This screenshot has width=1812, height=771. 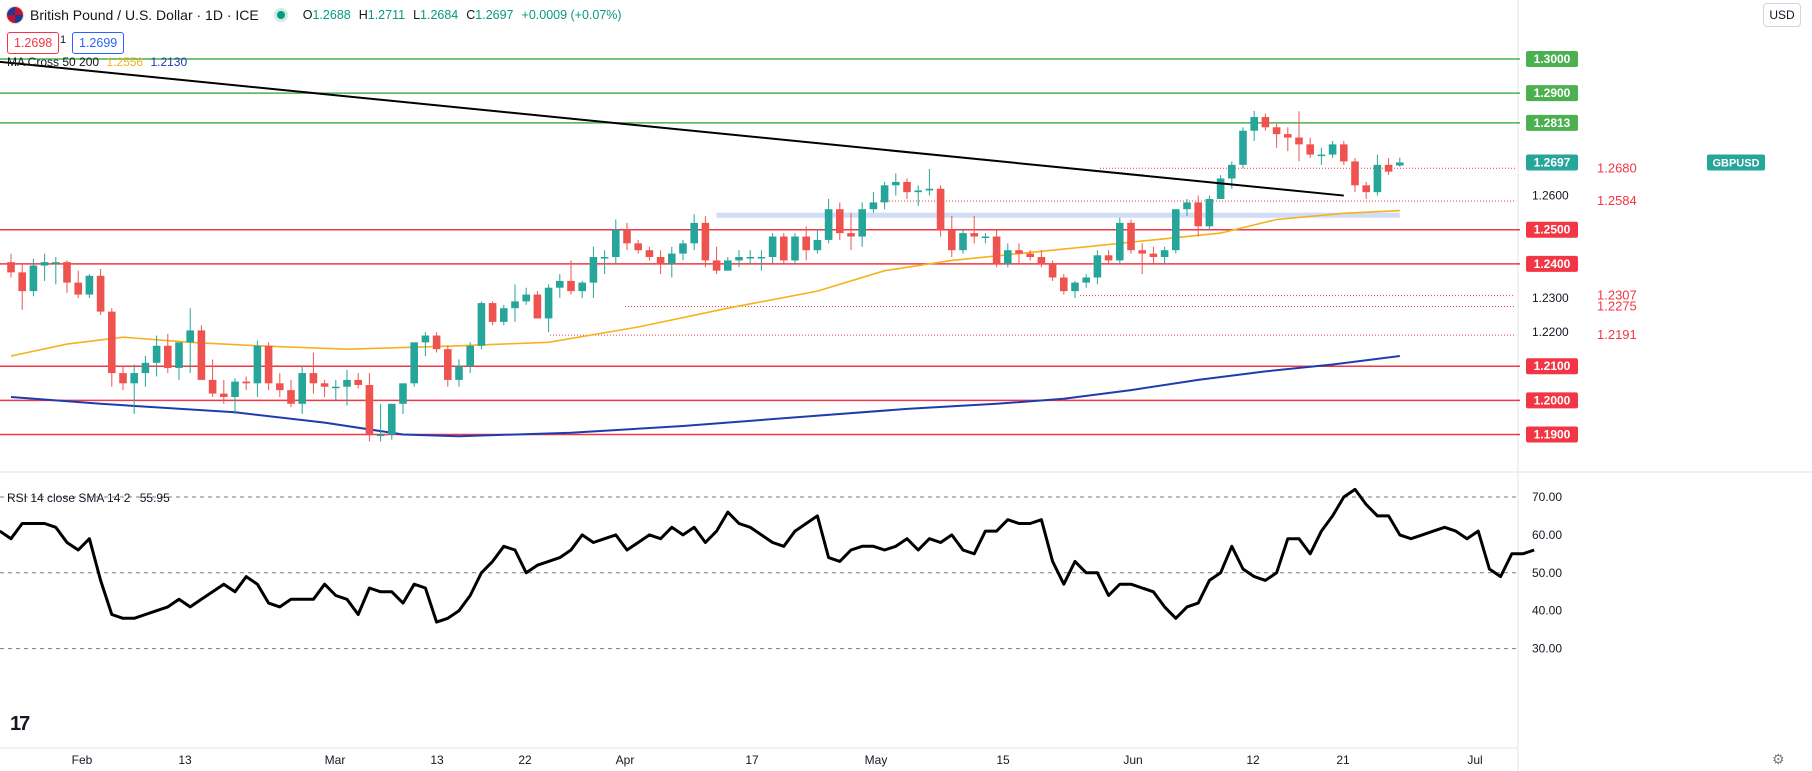 What do you see at coordinates (97, 62) in the screenshot?
I see `ma-cross-legend: MA Cross 50 200 1.2556 1.2130` at bounding box center [97, 62].